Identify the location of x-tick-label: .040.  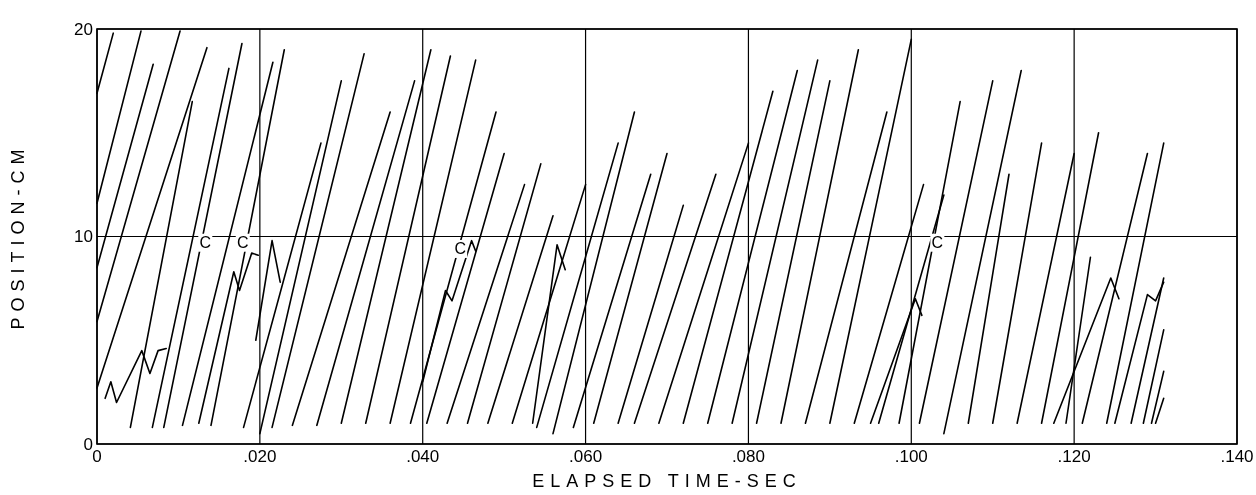
(423, 456).